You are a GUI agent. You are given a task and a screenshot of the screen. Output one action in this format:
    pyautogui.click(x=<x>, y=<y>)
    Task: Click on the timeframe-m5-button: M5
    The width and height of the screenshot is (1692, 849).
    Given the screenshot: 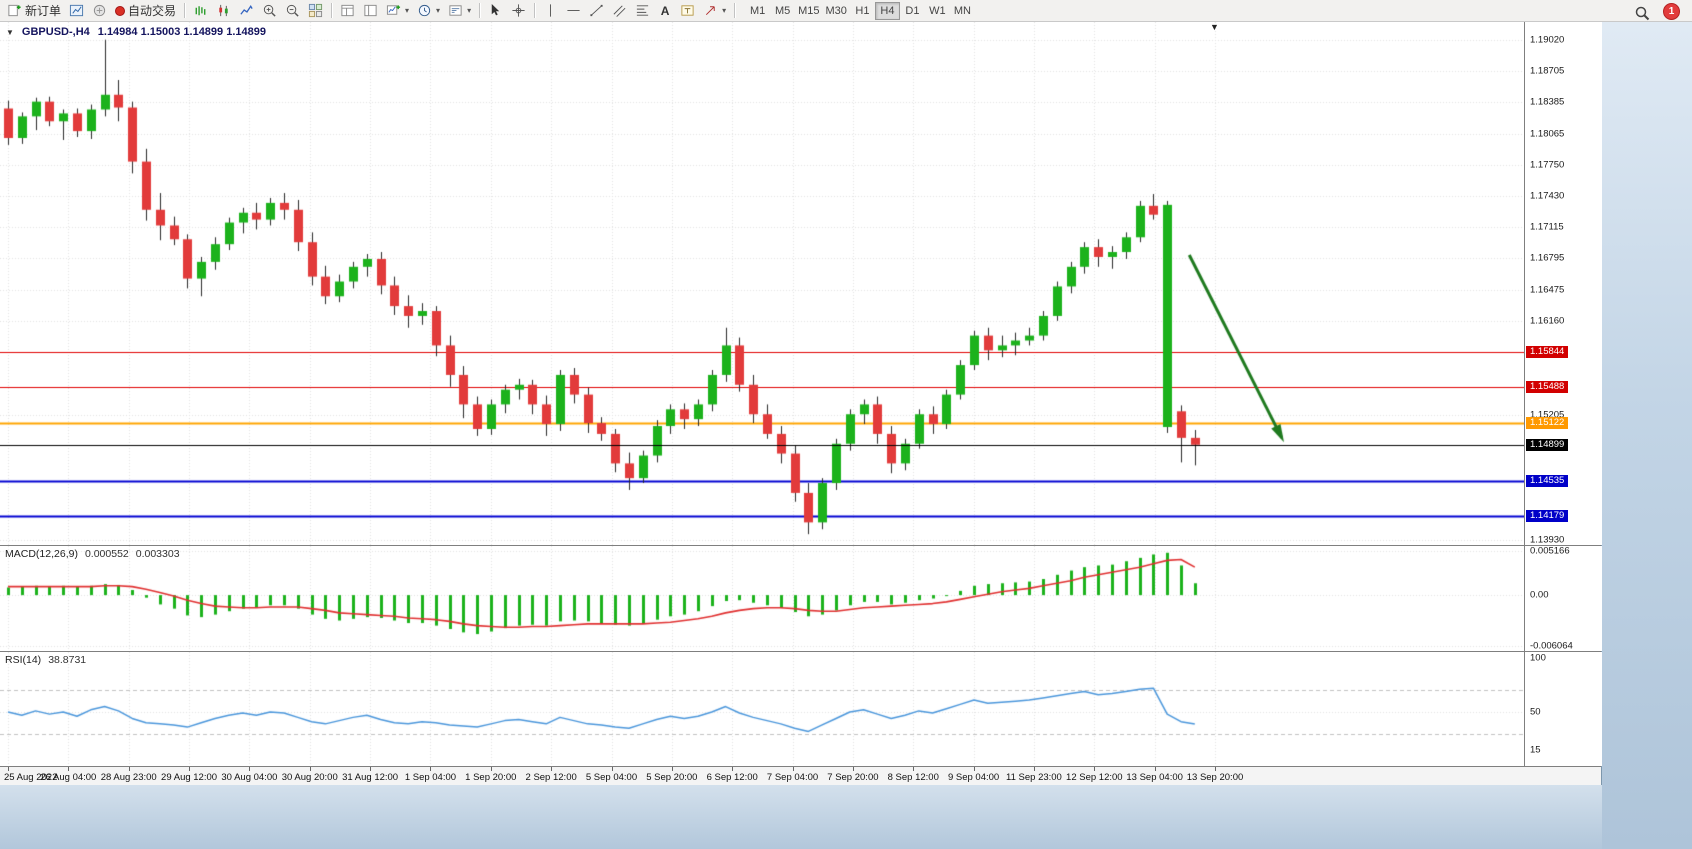 What is the action you would take?
    pyautogui.click(x=782, y=11)
    